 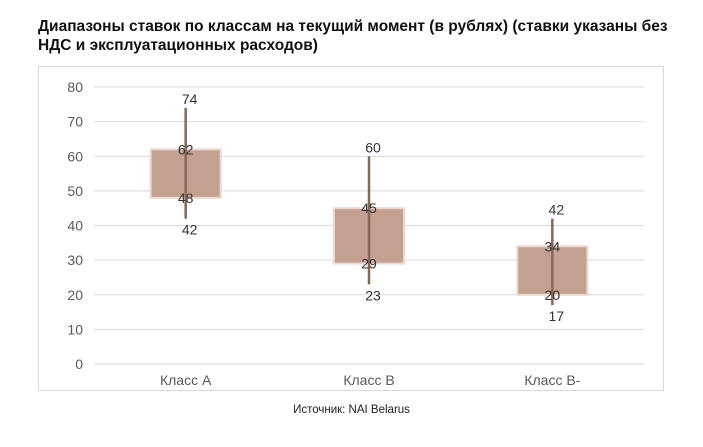 What do you see at coordinates (75, 295) in the screenshot?
I see `y-tick-label-20: 20` at bounding box center [75, 295].